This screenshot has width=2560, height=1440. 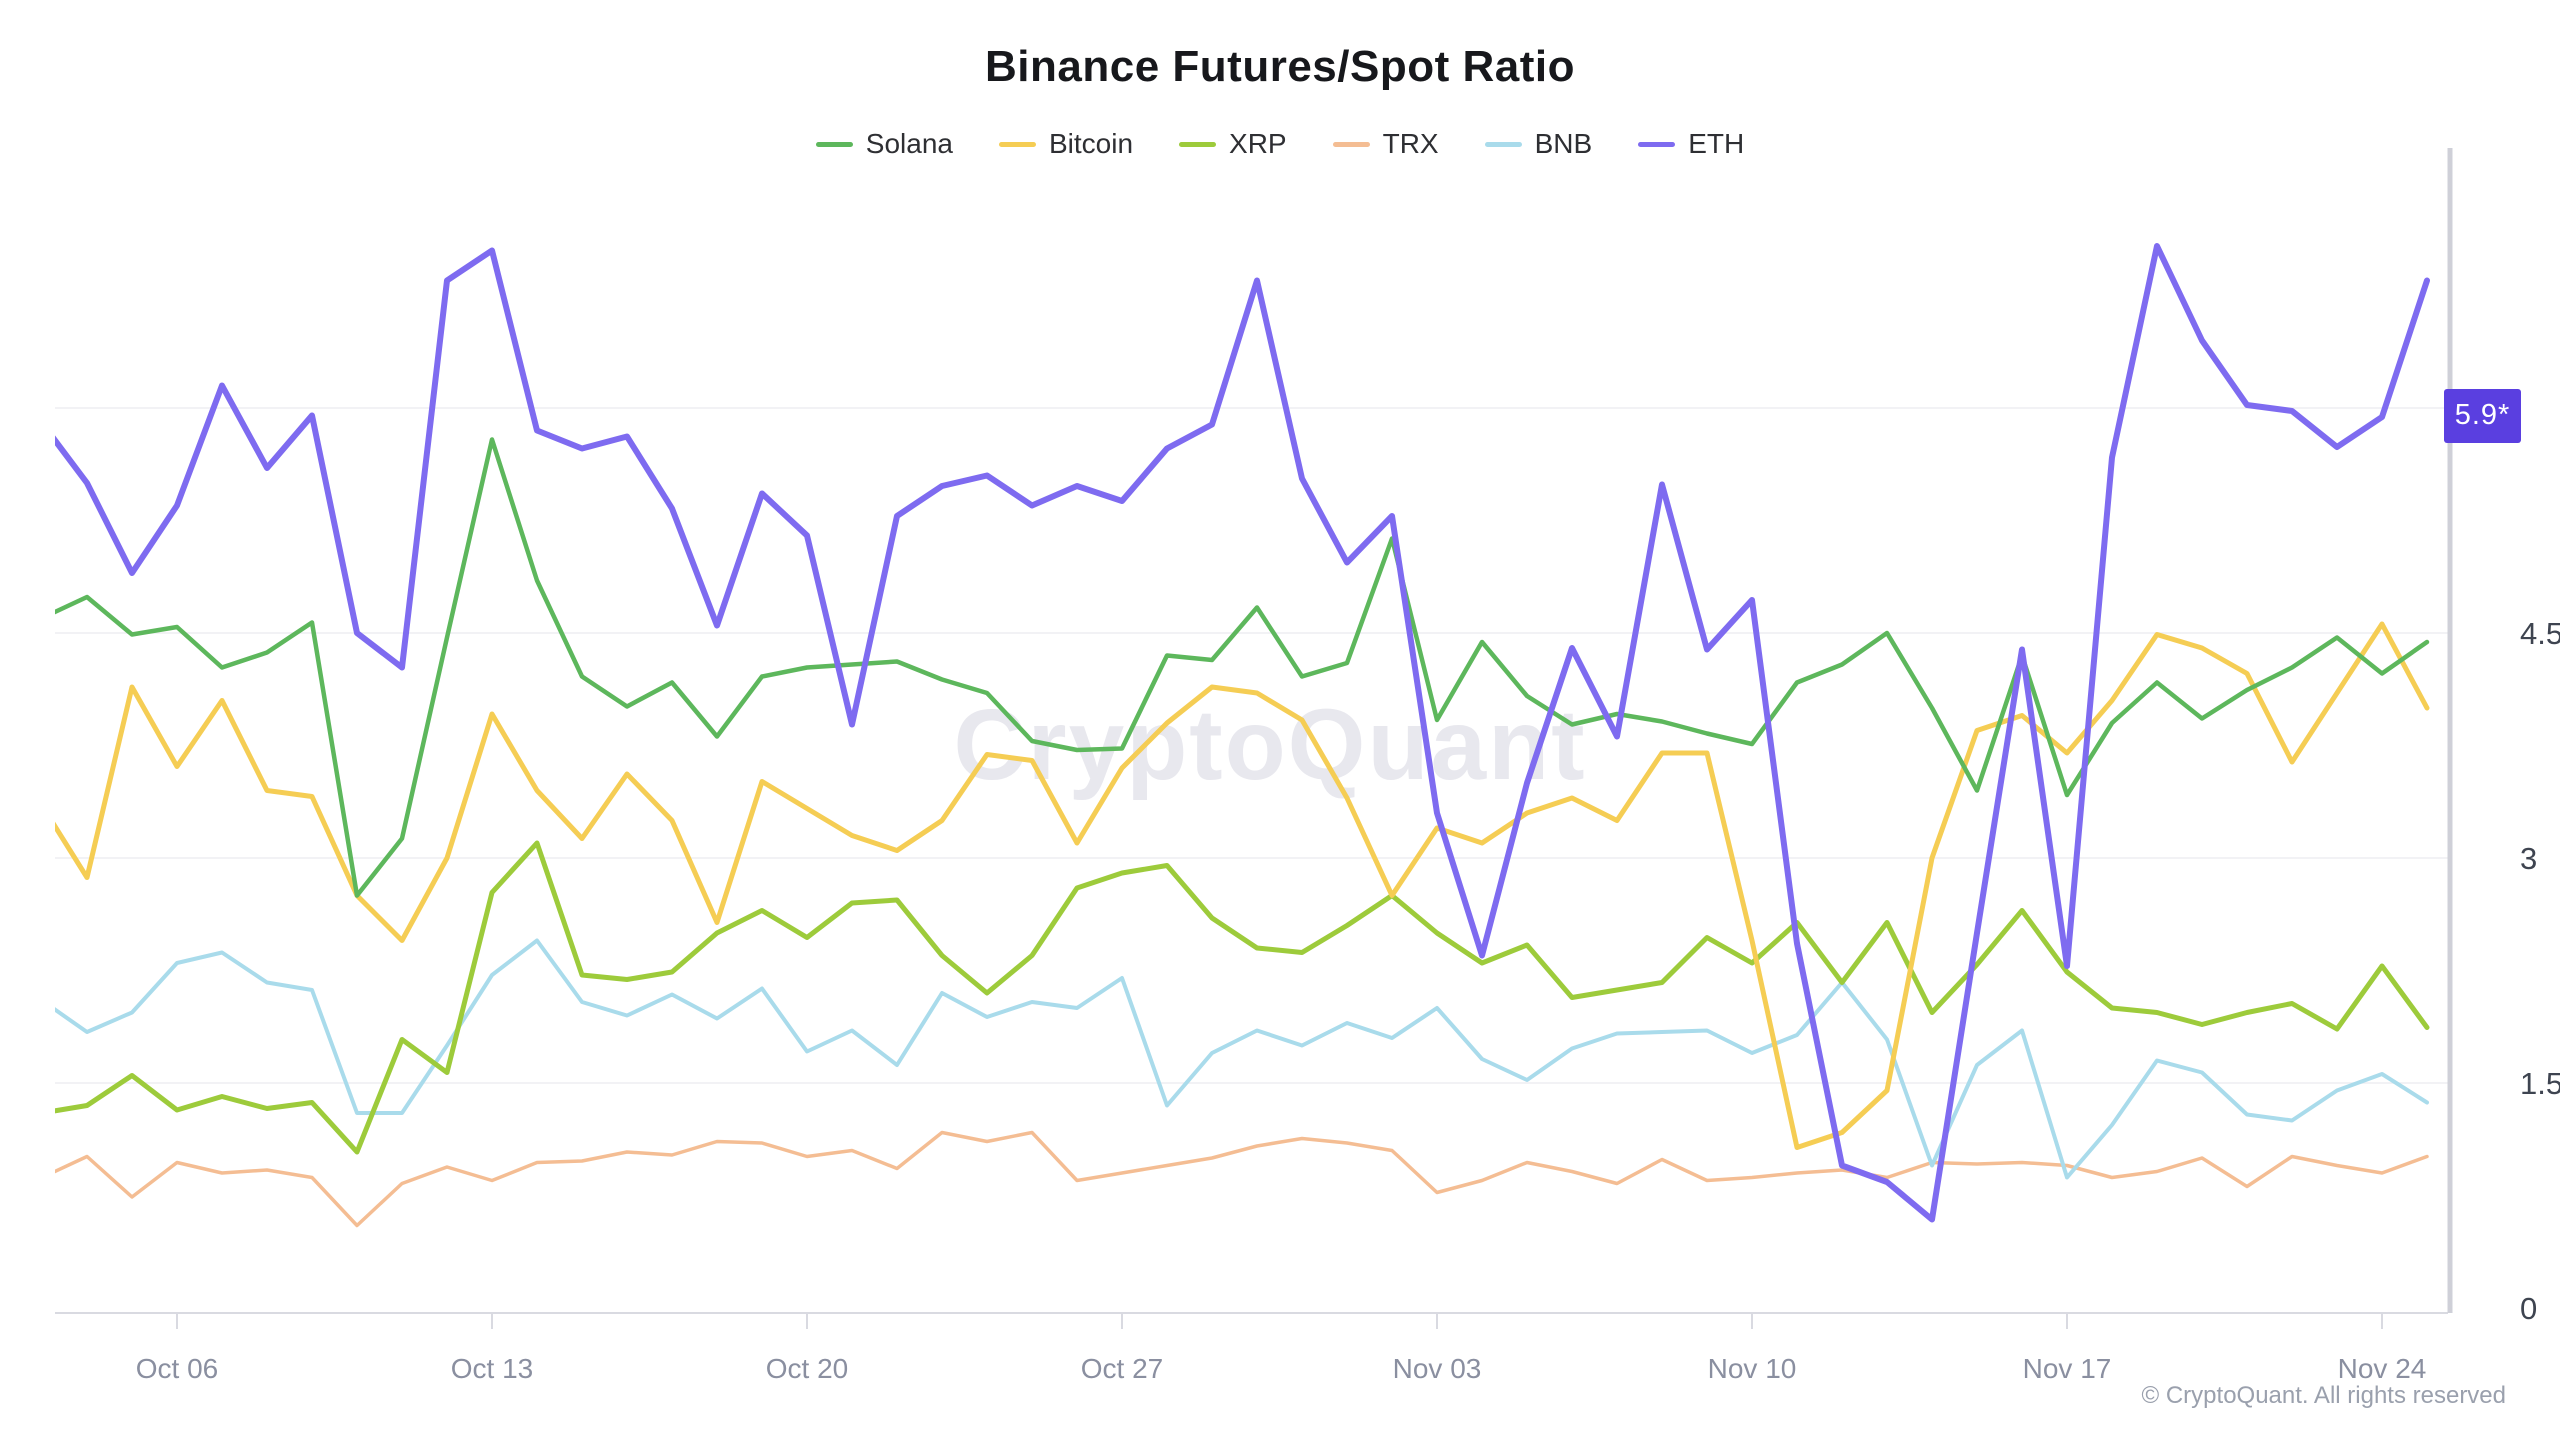 What do you see at coordinates (909, 143) in the screenshot?
I see `legend-label: Solana` at bounding box center [909, 143].